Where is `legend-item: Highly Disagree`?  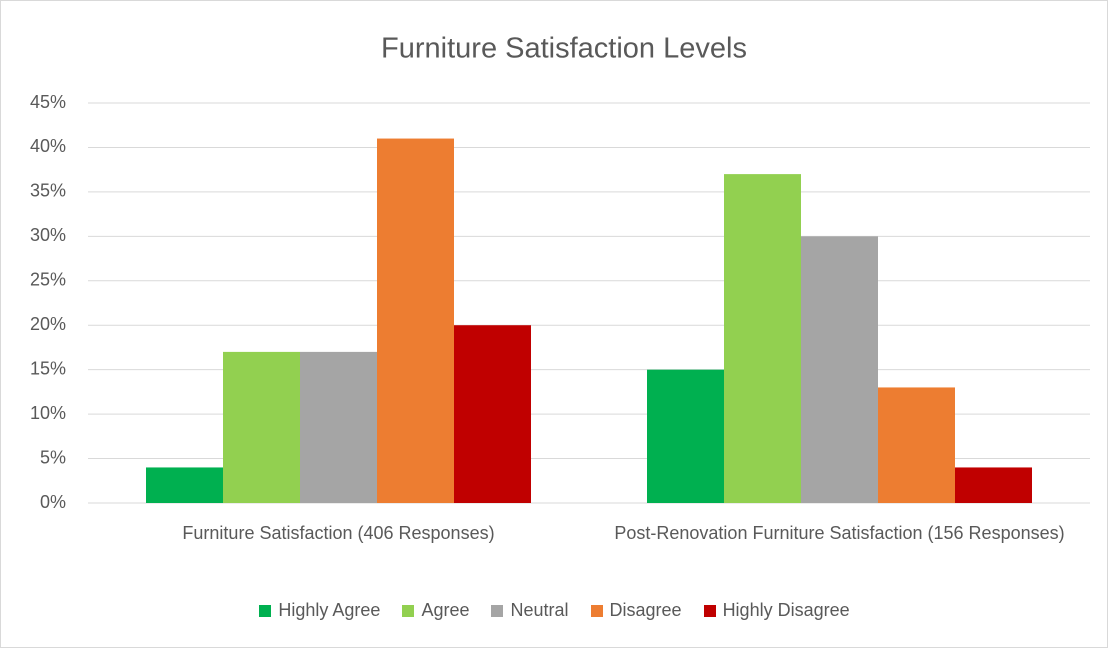 legend-item: Highly Disagree is located at coordinates (776, 610).